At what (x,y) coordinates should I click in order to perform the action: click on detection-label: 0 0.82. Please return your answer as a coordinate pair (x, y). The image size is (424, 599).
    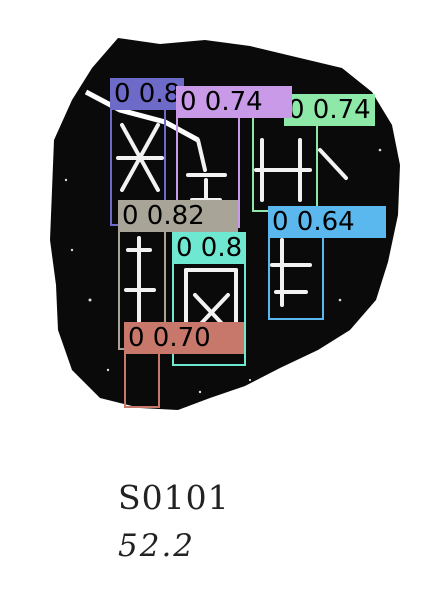
    Looking at the image, I should click on (178, 216).